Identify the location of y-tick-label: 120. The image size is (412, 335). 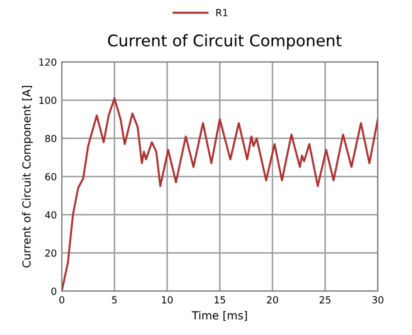
(47, 62).